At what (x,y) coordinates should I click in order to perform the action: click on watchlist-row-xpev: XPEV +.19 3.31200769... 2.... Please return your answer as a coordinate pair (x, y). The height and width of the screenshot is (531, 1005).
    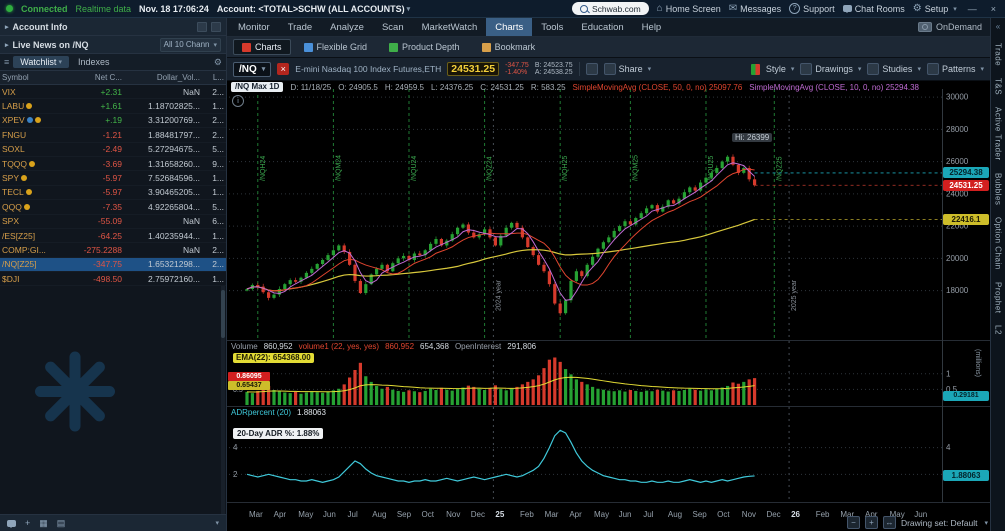
    Looking at the image, I should click on (113, 121).